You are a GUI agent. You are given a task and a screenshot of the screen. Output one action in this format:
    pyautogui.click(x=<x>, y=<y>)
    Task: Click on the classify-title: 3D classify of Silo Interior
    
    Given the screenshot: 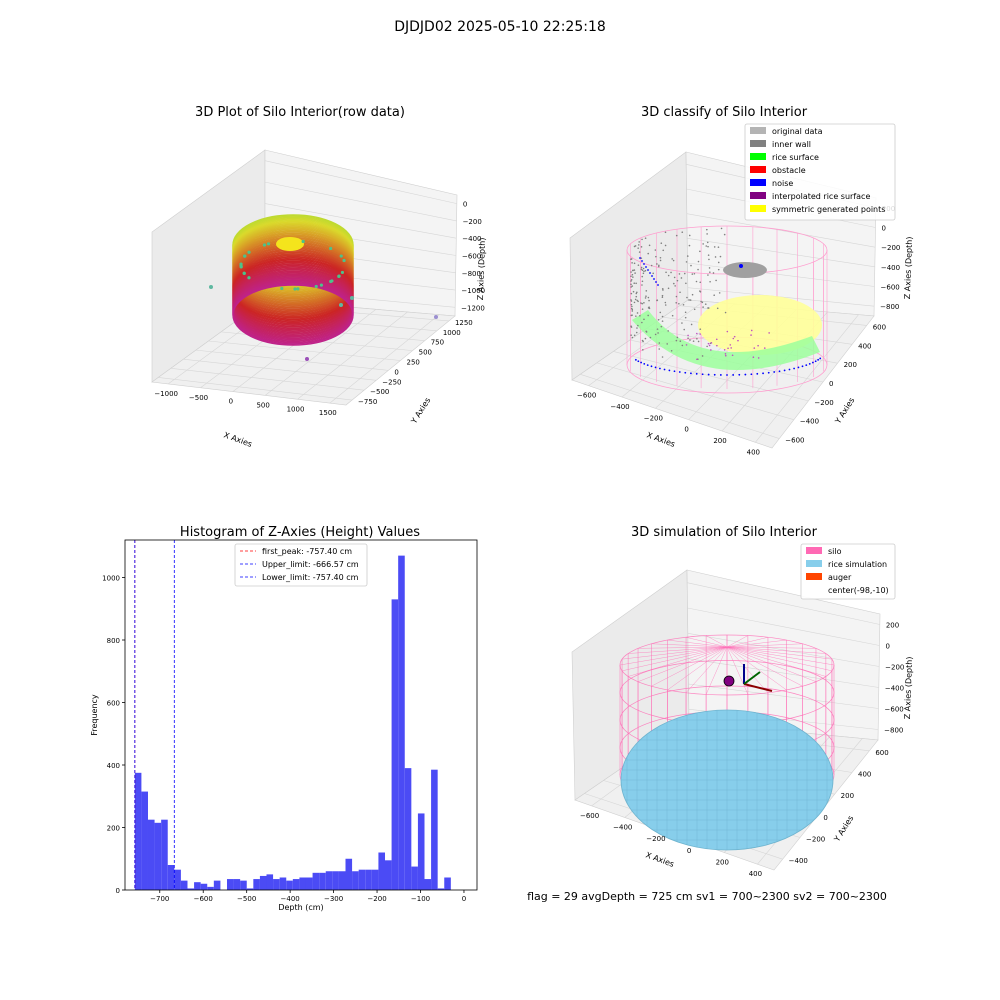 What is the action you would take?
    pyautogui.click(x=724, y=112)
    